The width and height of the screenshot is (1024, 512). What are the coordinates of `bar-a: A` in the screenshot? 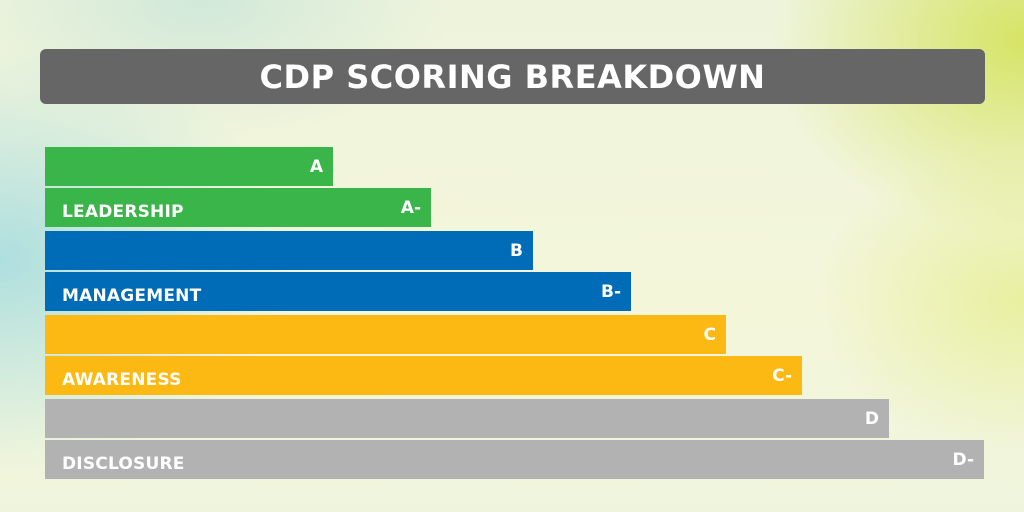 It's located at (189, 166).